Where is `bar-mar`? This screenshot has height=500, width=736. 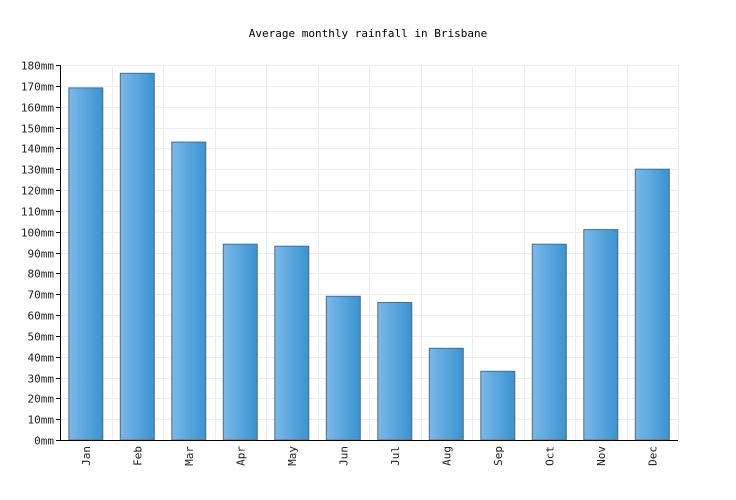 bar-mar is located at coordinates (189, 291).